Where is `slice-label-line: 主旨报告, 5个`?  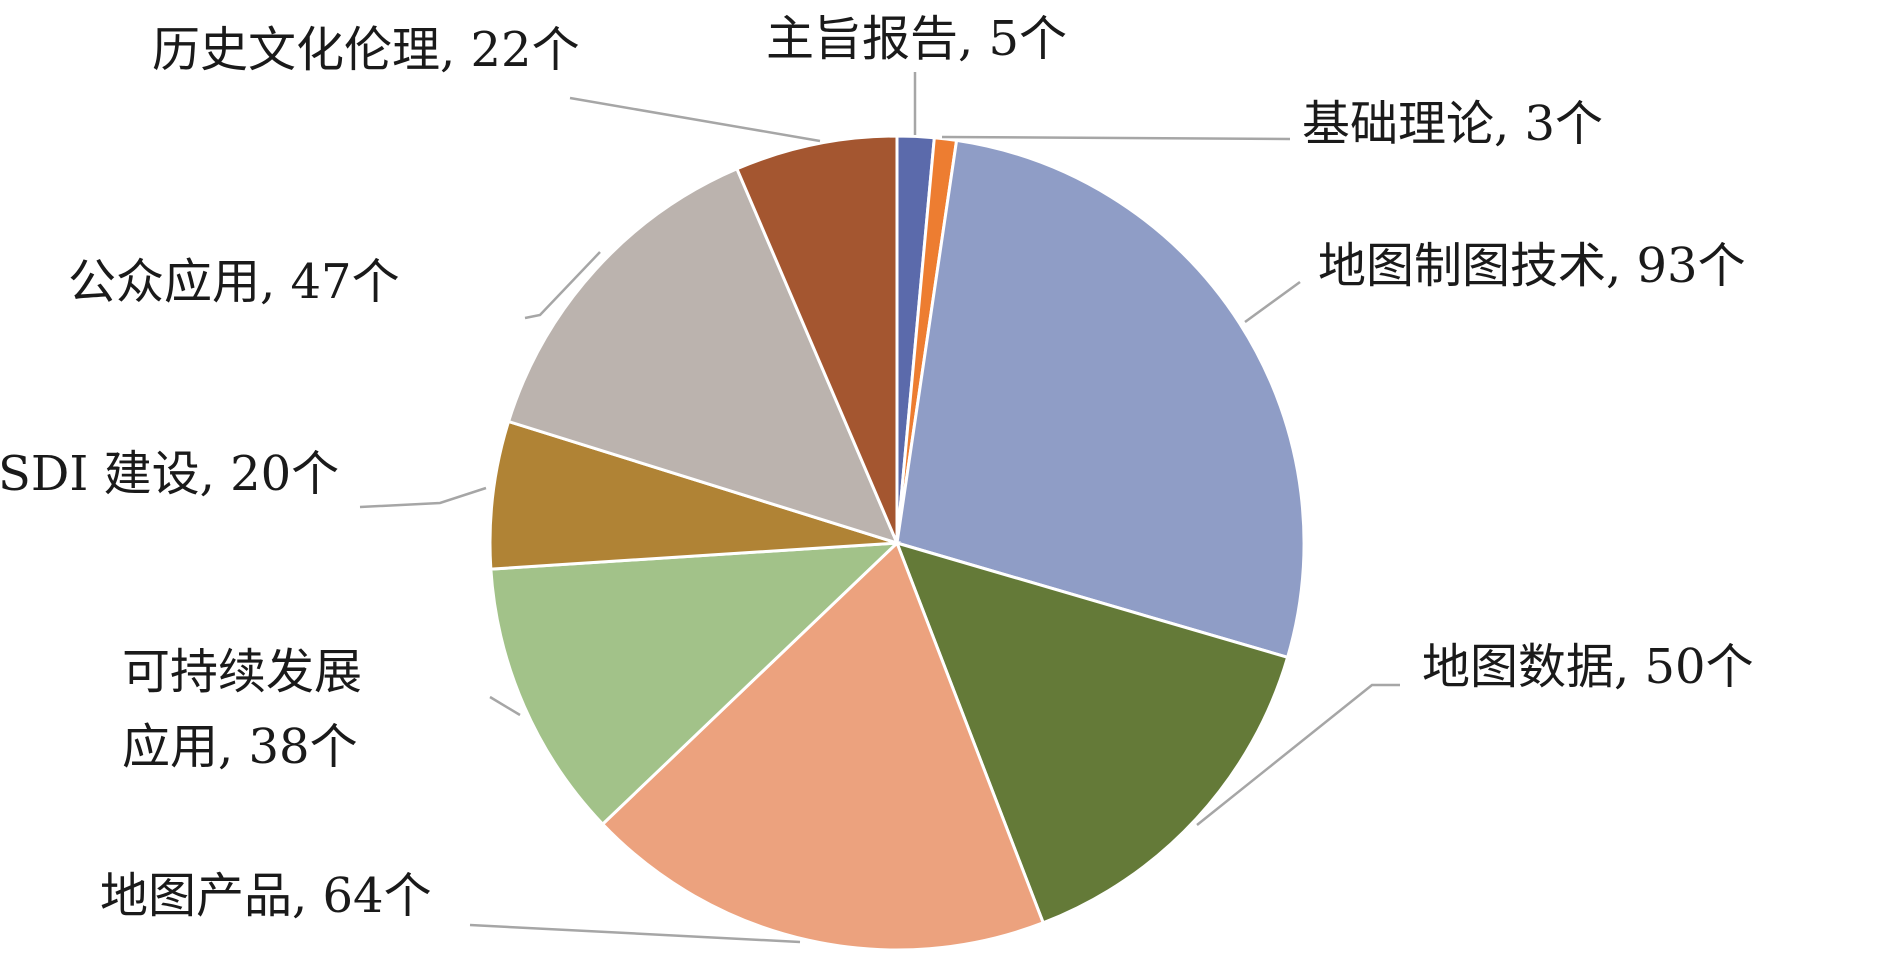 slice-label-line: 主旨报告, 5个 is located at coordinates (916, 39).